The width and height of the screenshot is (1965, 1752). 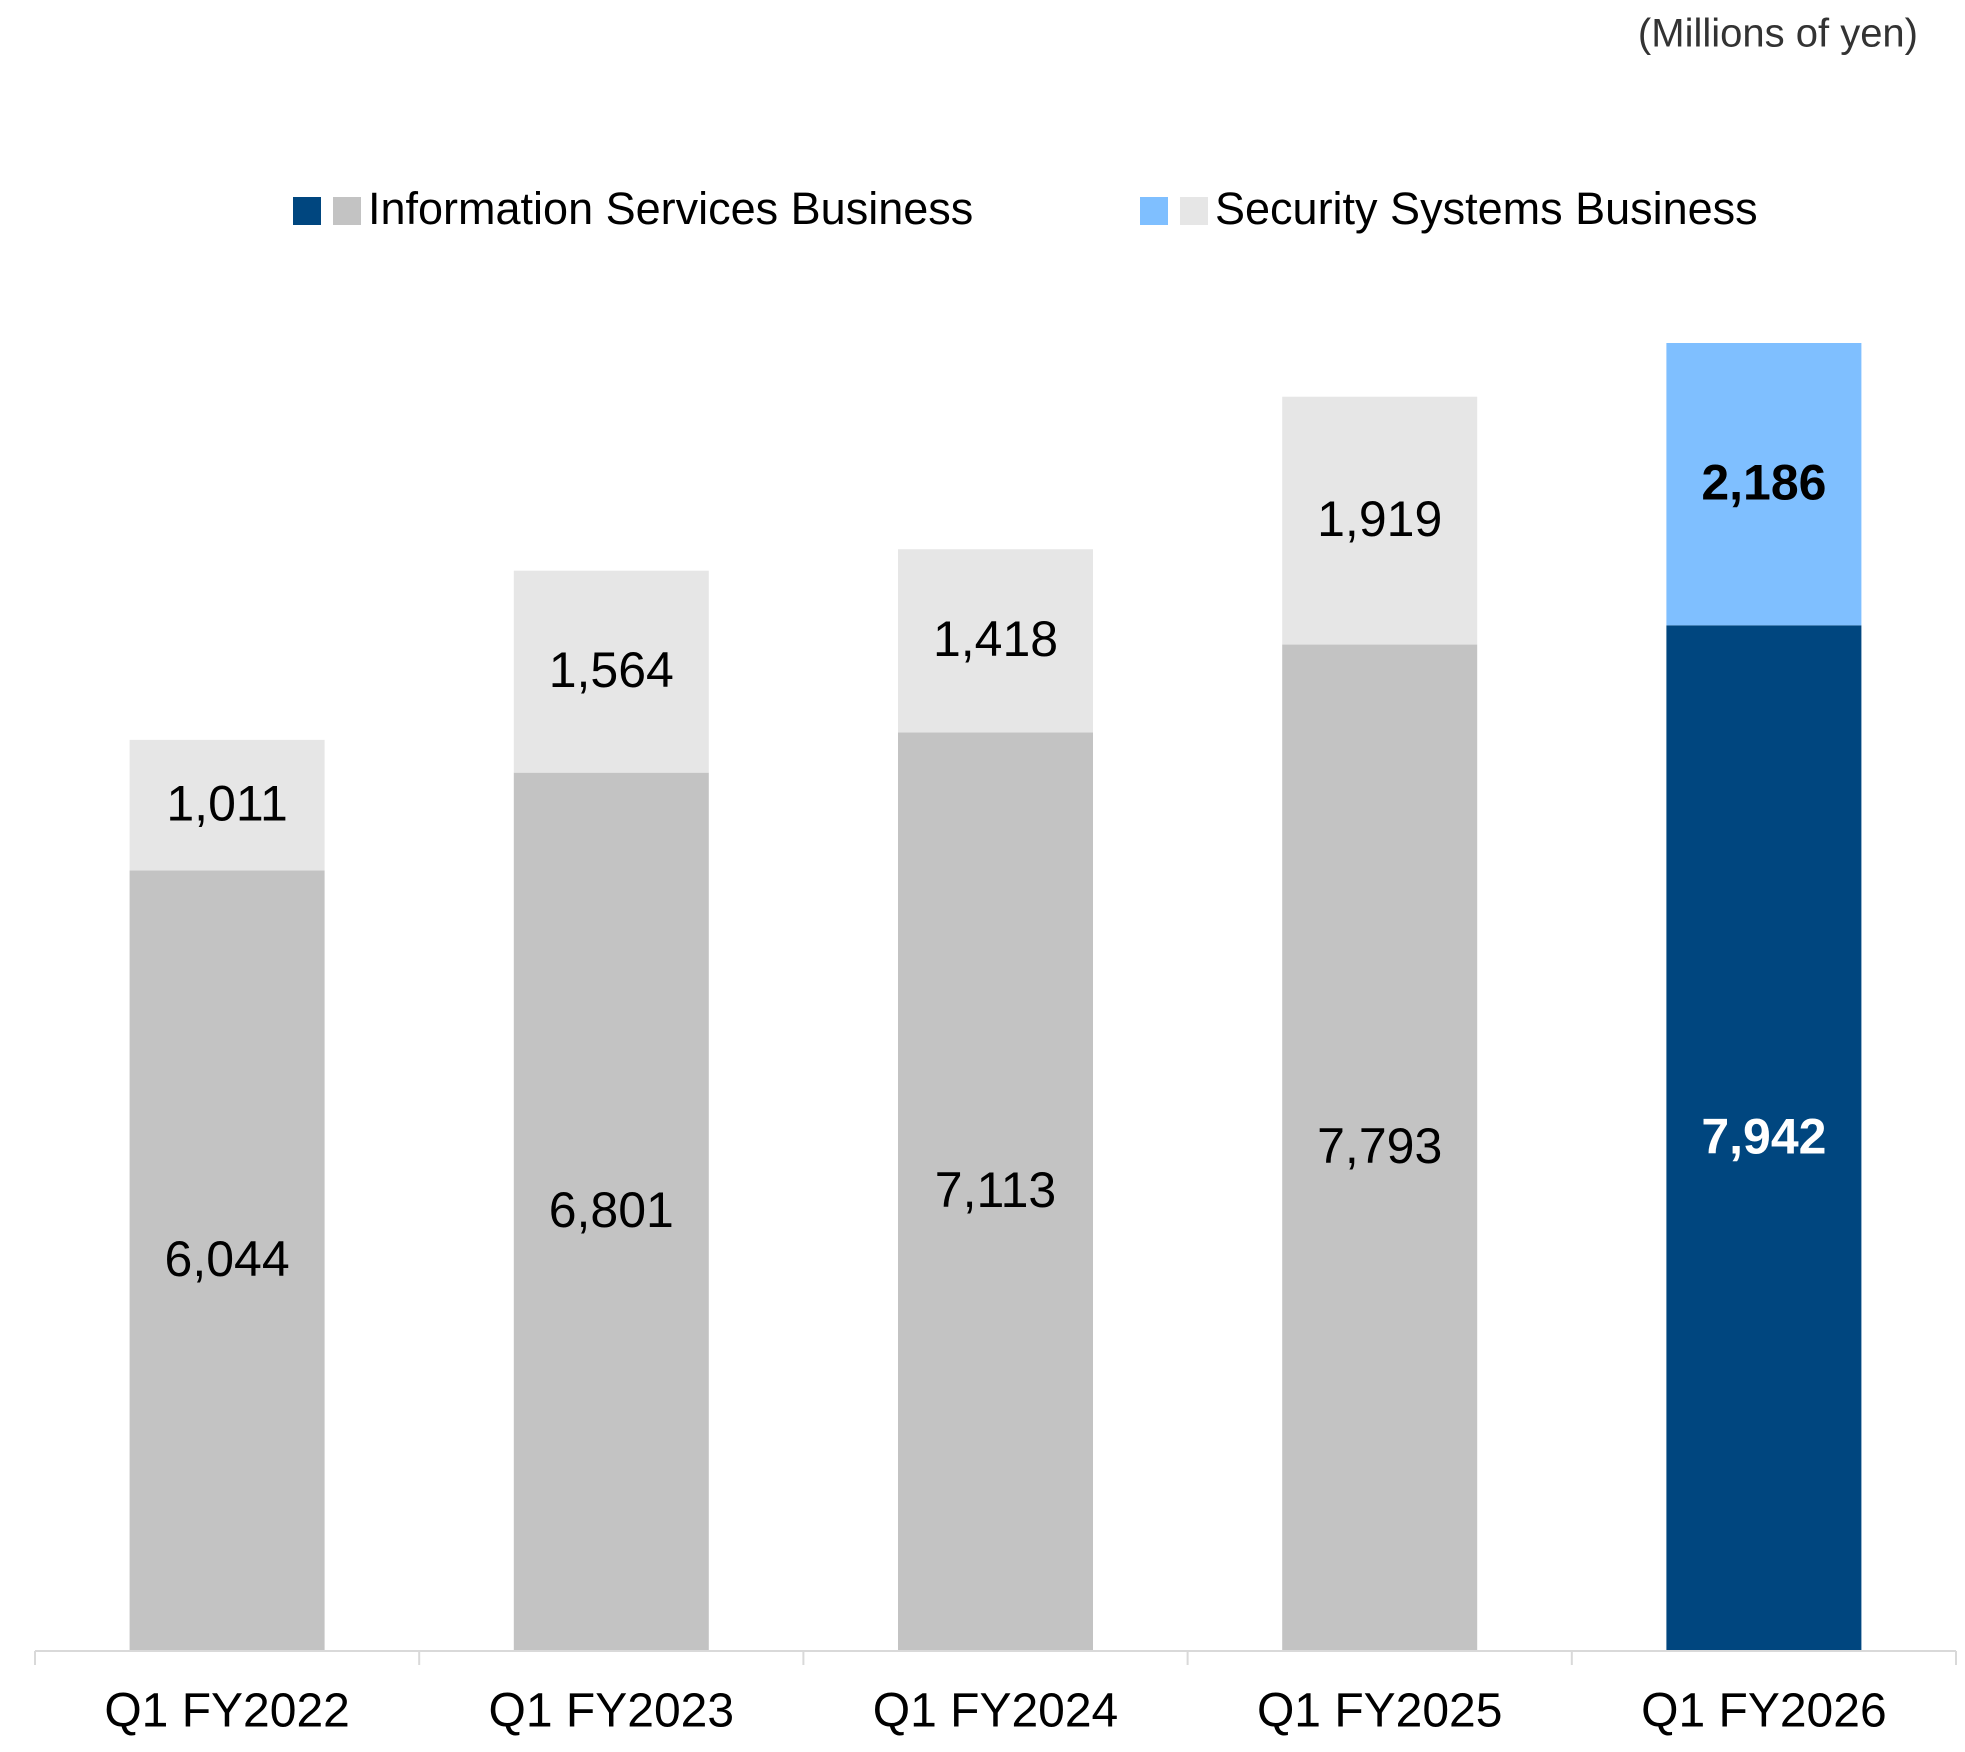 I want to click on value-label: 7,793, so click(x=1379, y=1146).